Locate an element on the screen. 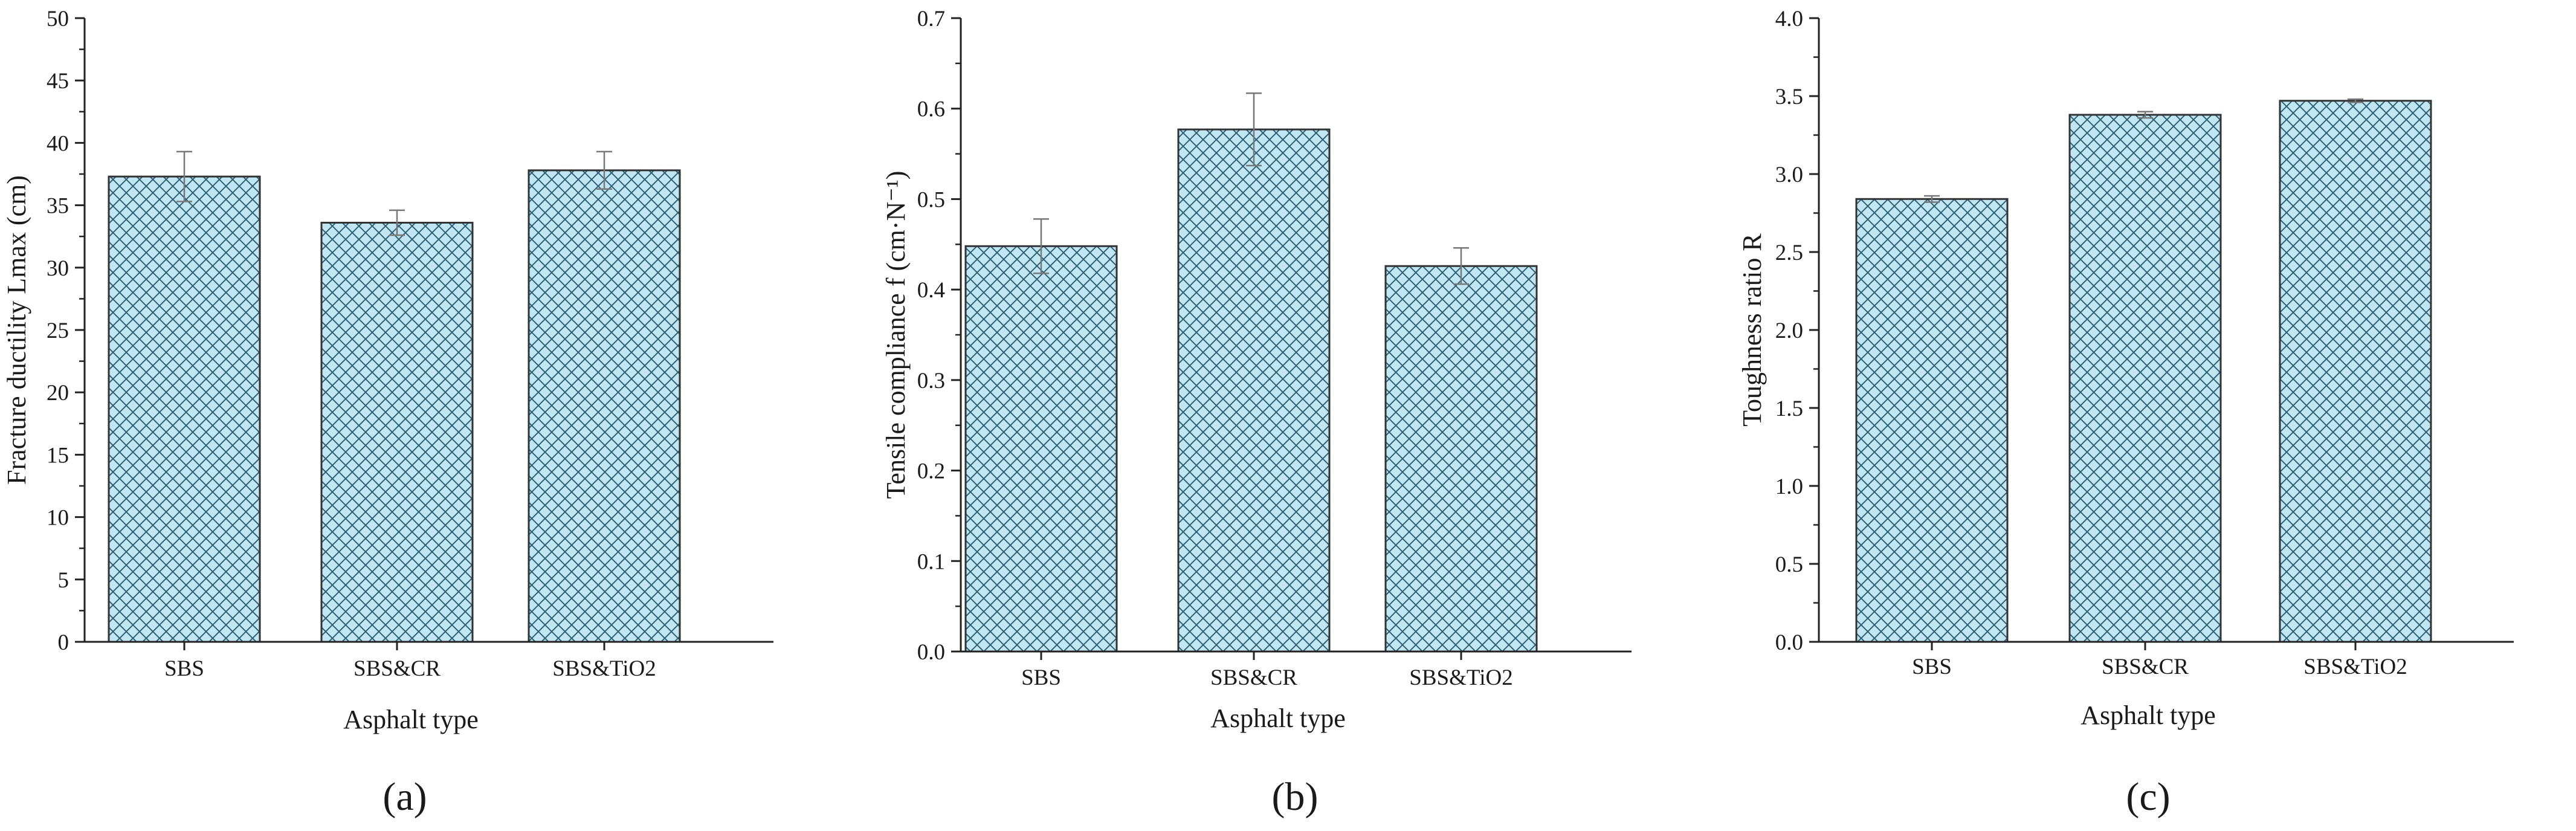 The width and height of the screenshot is (2576, 831). y-tick-label: 0.2 is located at coordinates (931, 471).